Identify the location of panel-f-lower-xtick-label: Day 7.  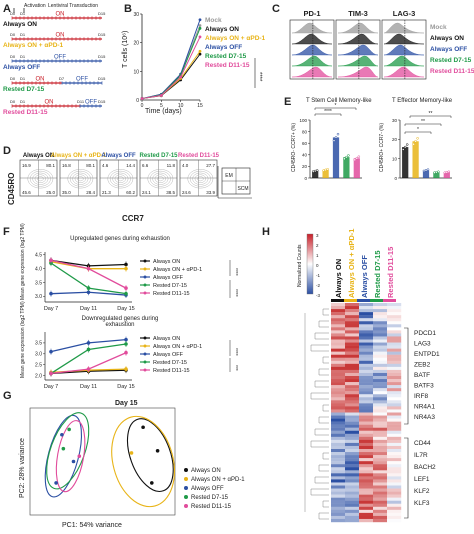
(51, 387).